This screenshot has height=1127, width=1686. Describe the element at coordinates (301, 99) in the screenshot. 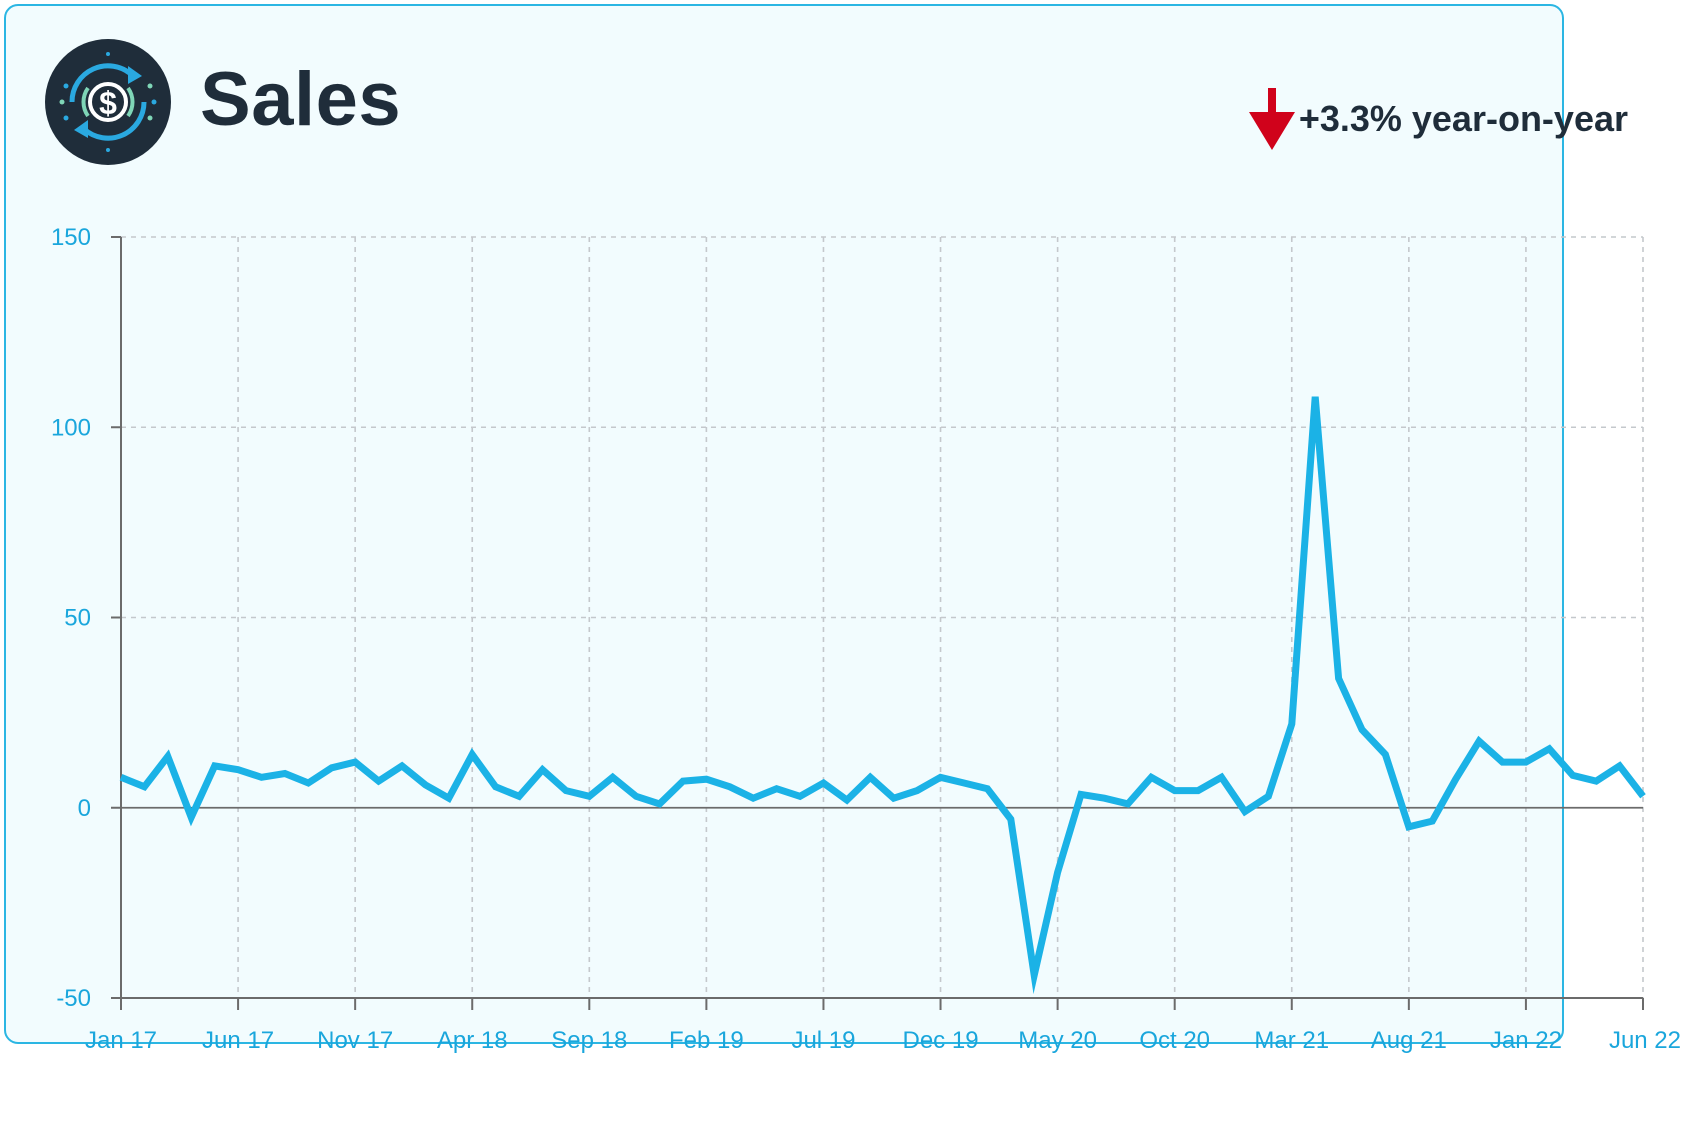

I see `page-title: Sales` at that location.